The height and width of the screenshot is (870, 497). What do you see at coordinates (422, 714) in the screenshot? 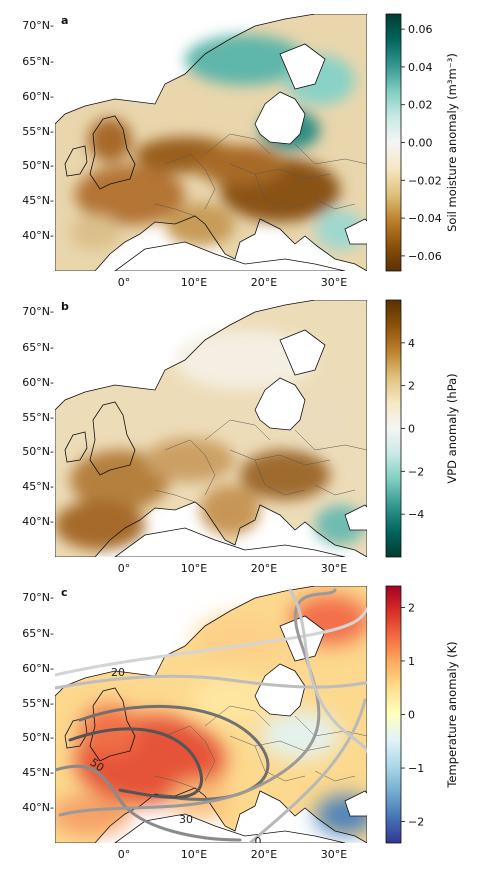
I see `colorbar: 2 1 0 −1 −2 Temperature anomaly (K)` at bounding box center [422, 714].